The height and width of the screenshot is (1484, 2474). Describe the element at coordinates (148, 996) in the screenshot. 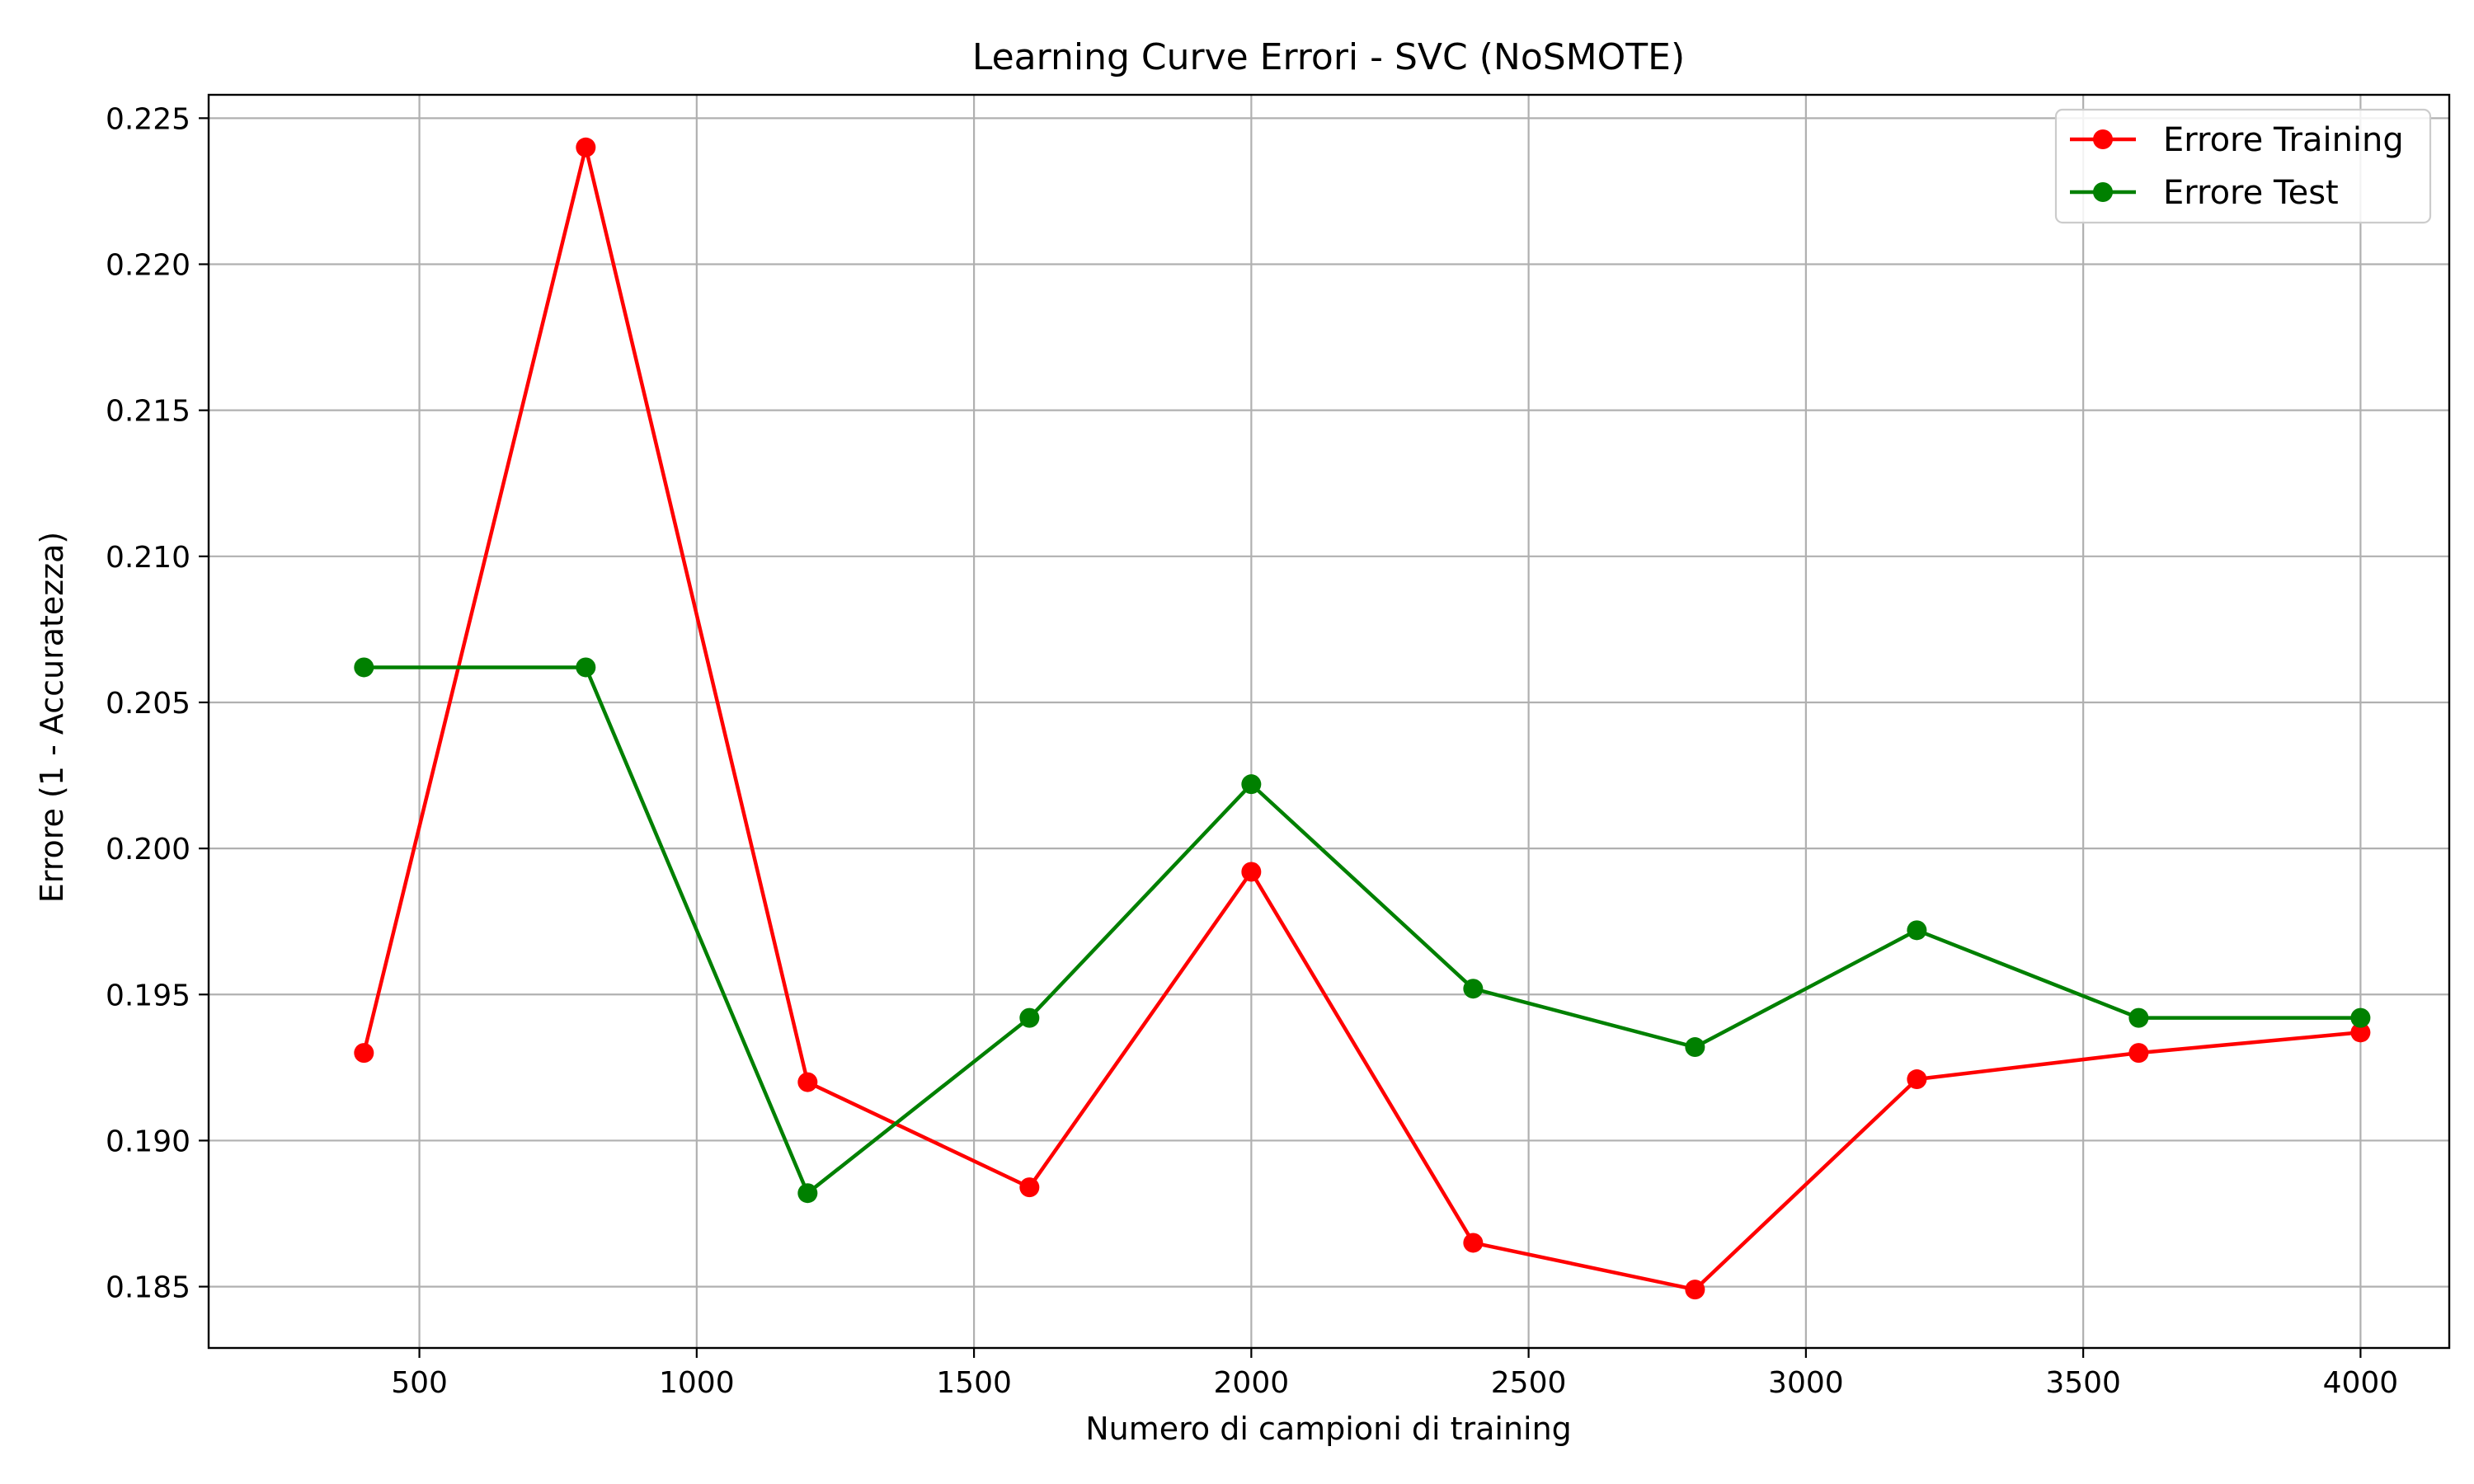

I see `y-tick-label: 0.195` at that location.